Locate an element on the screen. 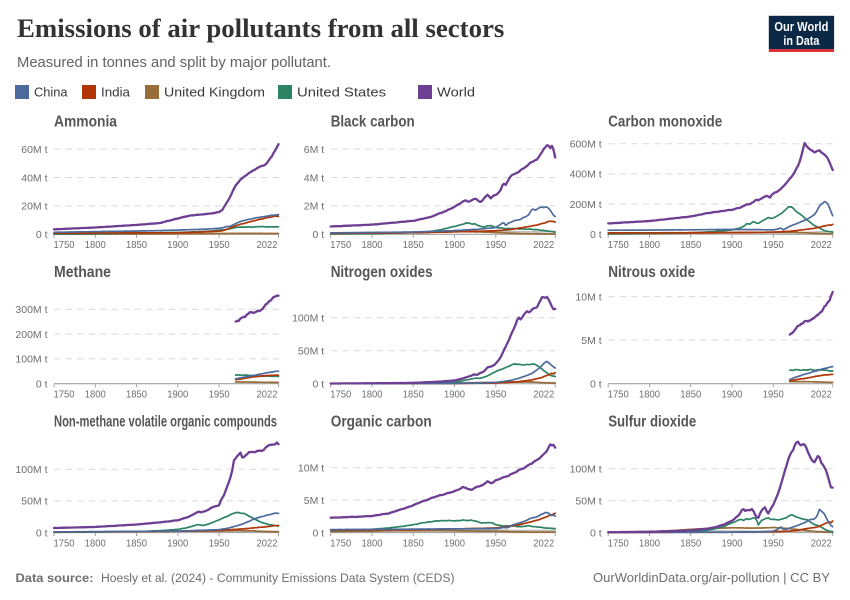  svg-text: Our World is located at coordinates (801, 26).